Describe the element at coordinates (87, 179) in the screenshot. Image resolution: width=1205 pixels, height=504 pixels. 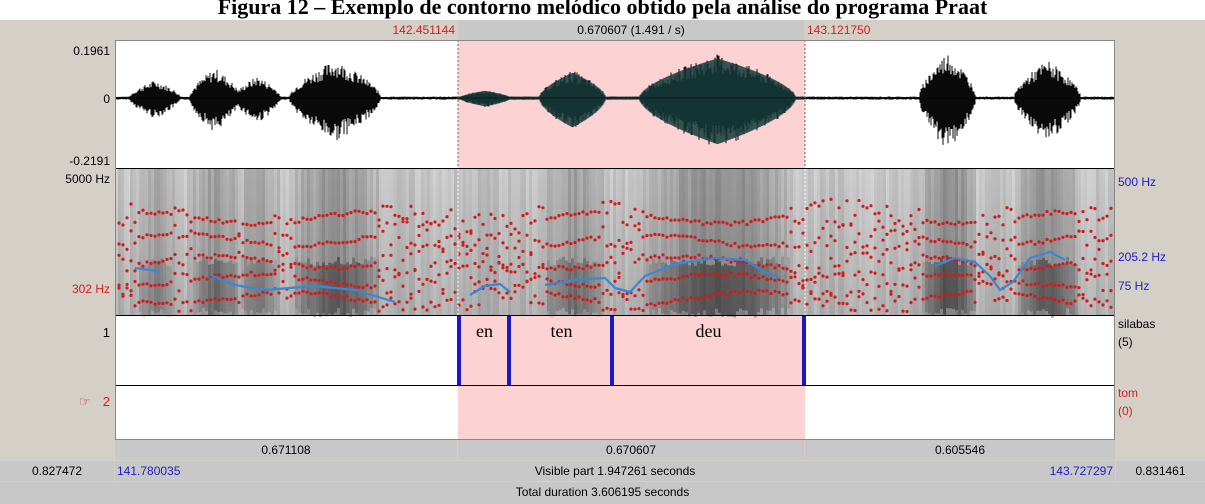
I see `spectrogram-freq-top-label: 5000 Hz` at that location.